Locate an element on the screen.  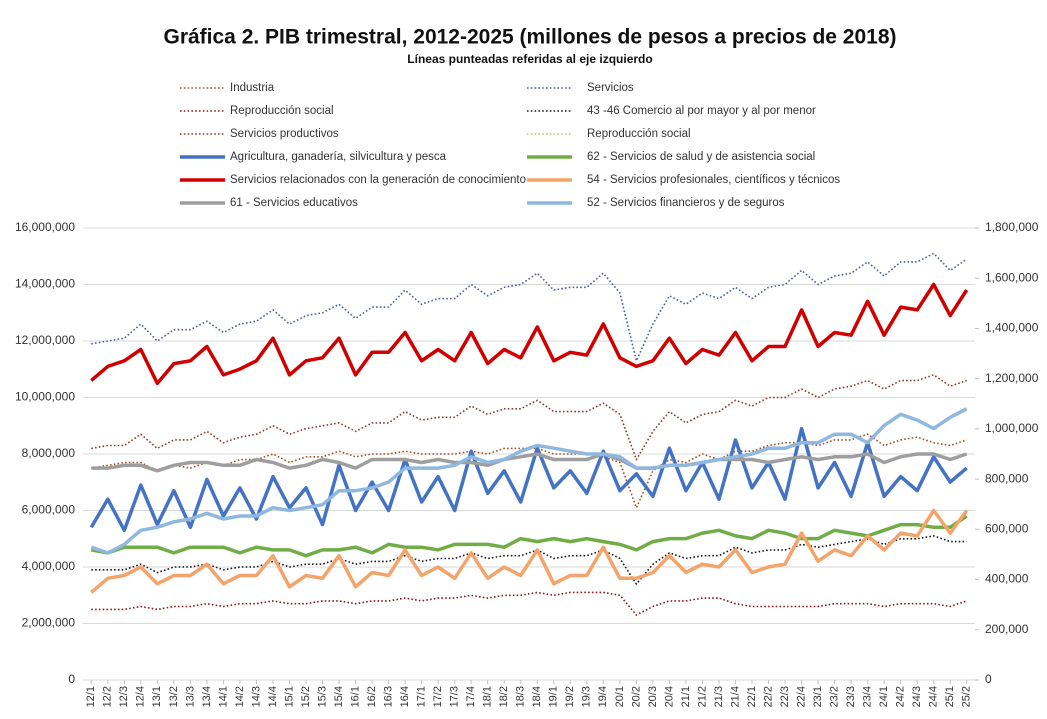
x-tick-label: 25/1 is located at coordinates (950, 696).